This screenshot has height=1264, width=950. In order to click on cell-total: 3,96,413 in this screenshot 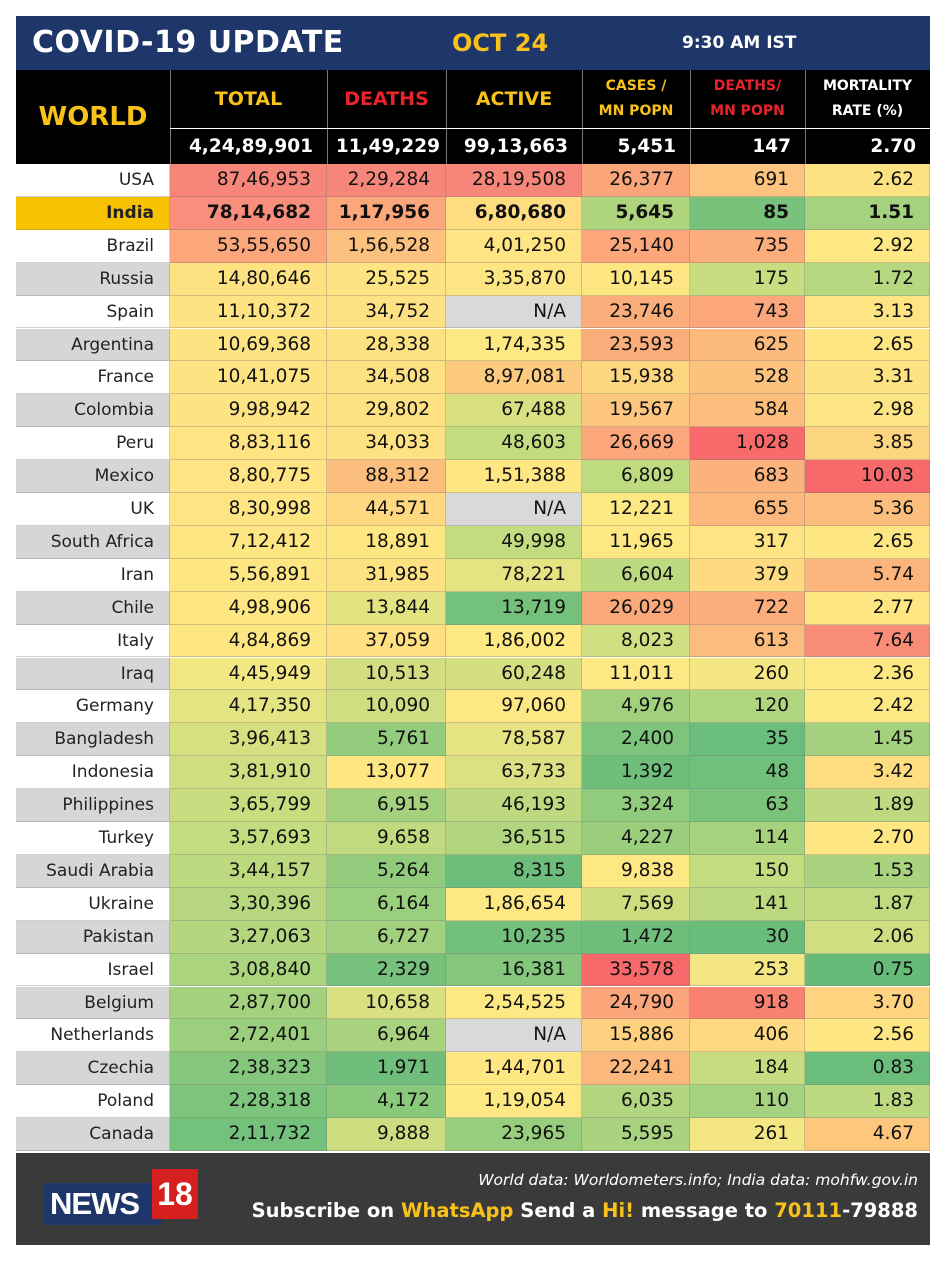, I will do `click(248, 740)`.